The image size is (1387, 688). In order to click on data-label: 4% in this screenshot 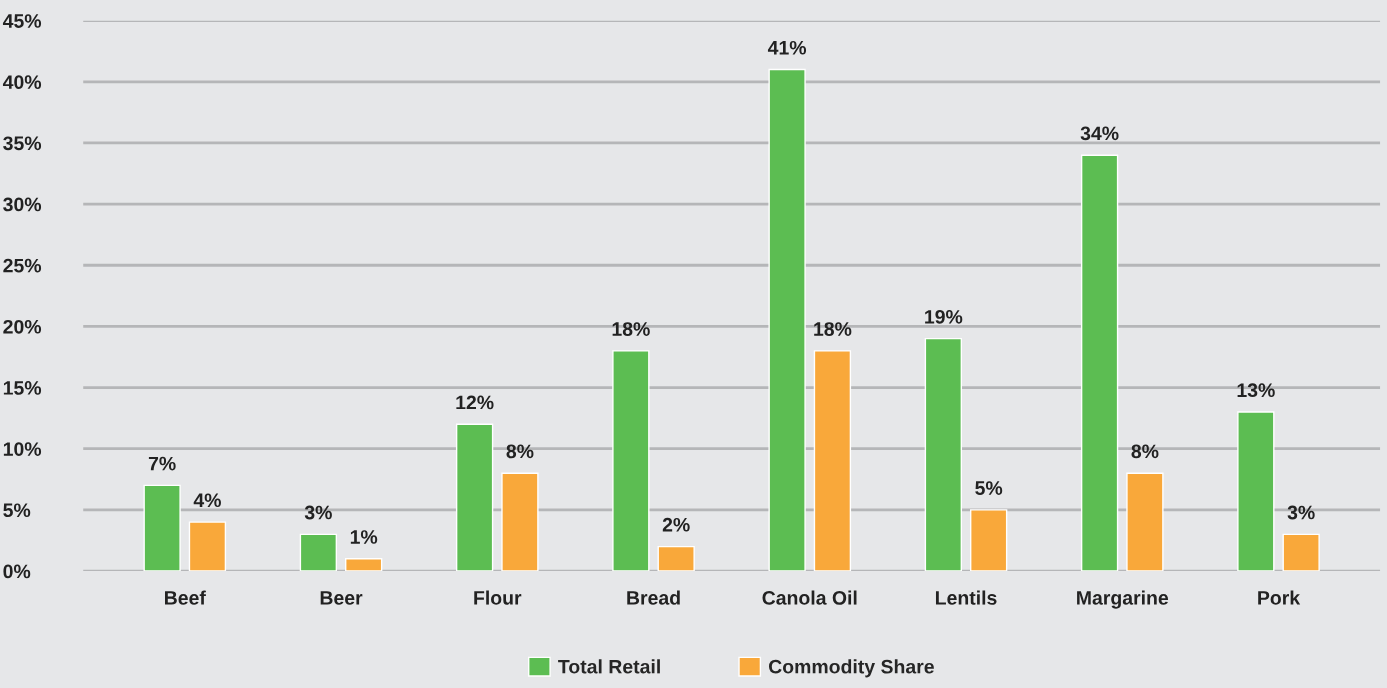, I will do `click(207, 500)`.